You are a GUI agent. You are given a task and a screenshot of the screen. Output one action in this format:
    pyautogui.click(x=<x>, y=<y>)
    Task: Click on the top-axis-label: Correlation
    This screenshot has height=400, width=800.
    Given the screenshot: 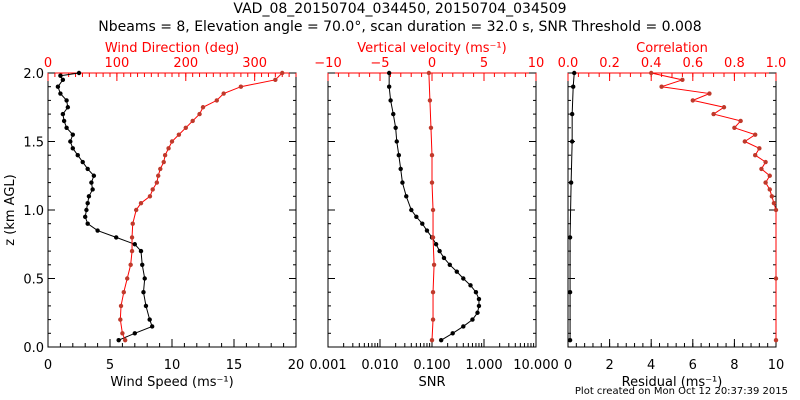 What is the action you would take?
    pyautogui.click(x=672, y=48)
    